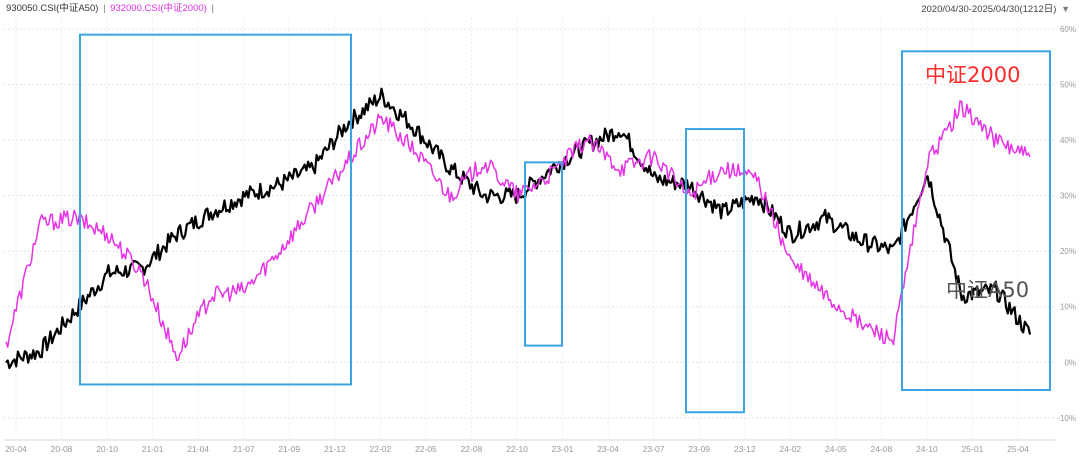 The height and width of the screenshot is (459, 1080). What do you see at coordinates (790, 449) in the screenshot?
I see `x-tick-label: 24-02` at bounding box center [790, 449].